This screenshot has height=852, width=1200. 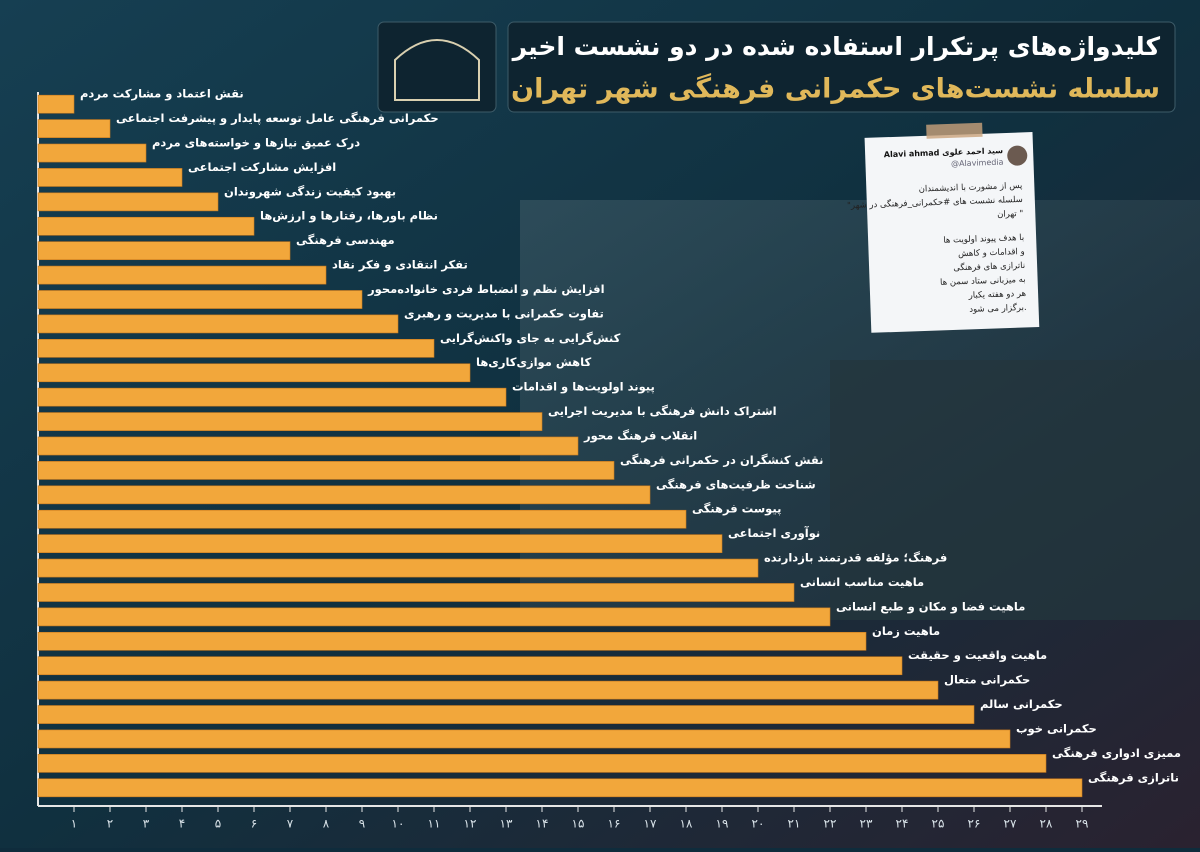 What do you see at coordinates (954, 130) in the screenshot?
I see `tape` at bounding box center [954, 130].